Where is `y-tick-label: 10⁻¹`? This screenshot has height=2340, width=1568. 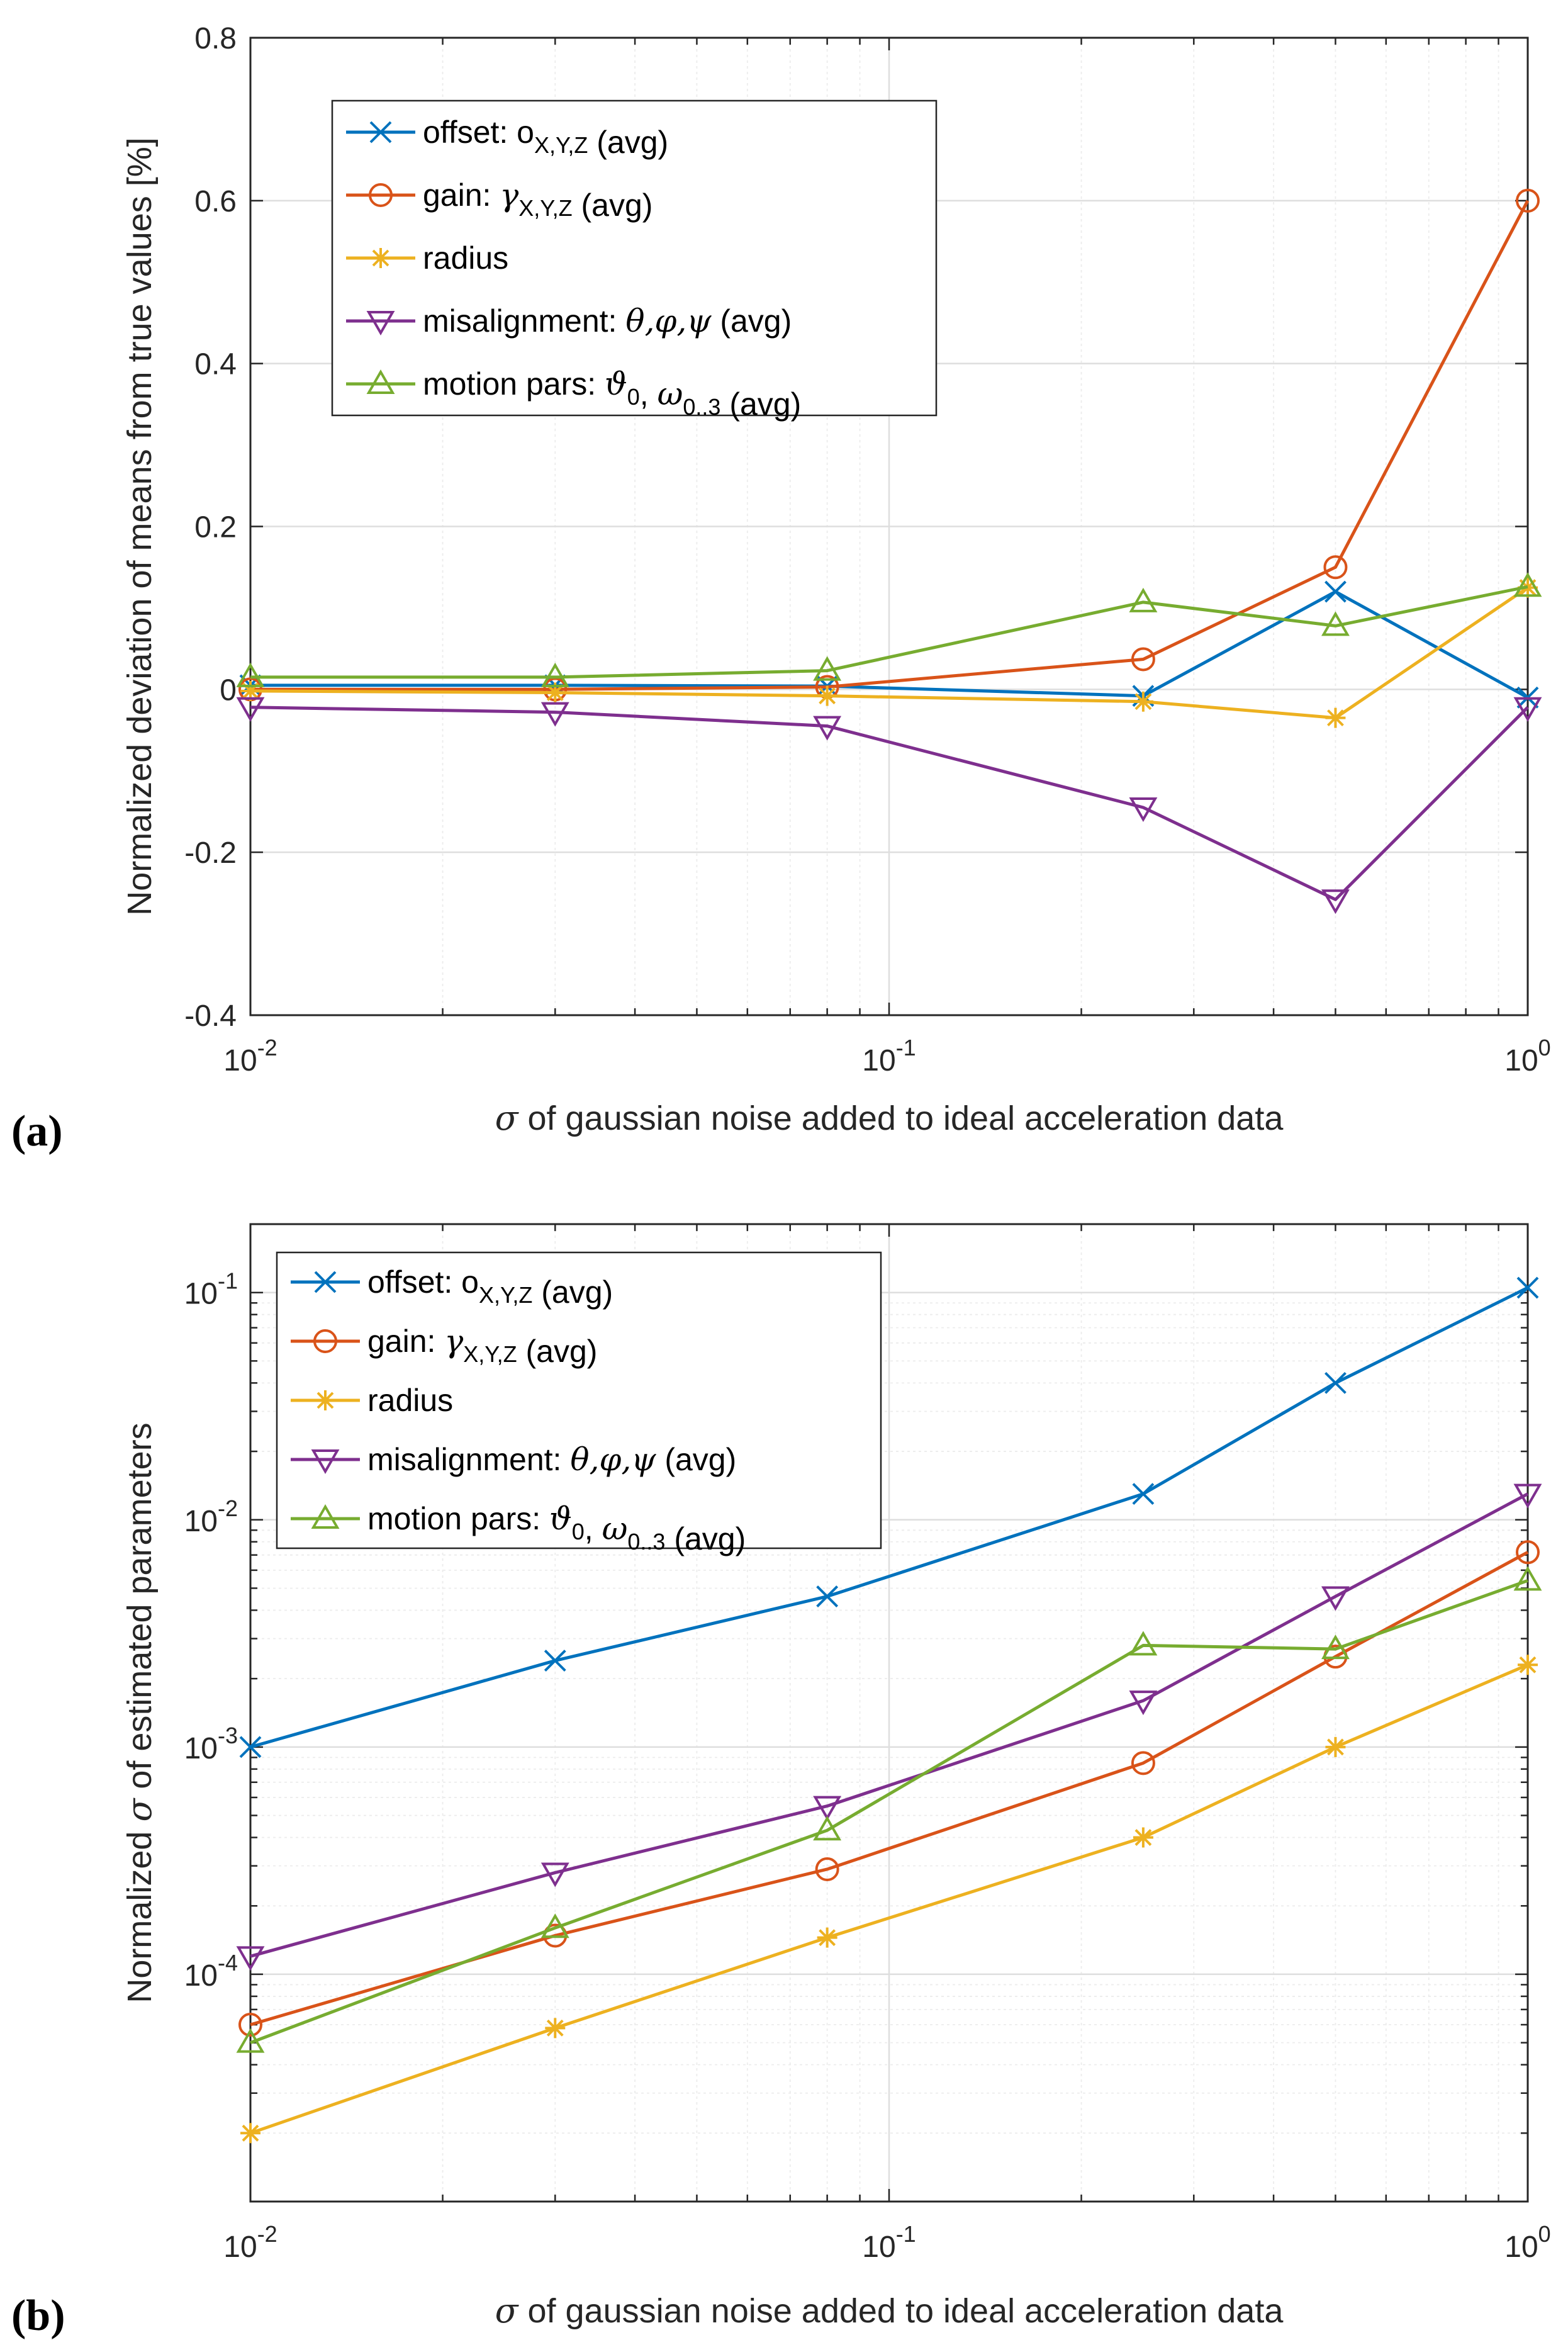
y-tick-label: 10⁻¹ is located at coordinates (211, 1289).